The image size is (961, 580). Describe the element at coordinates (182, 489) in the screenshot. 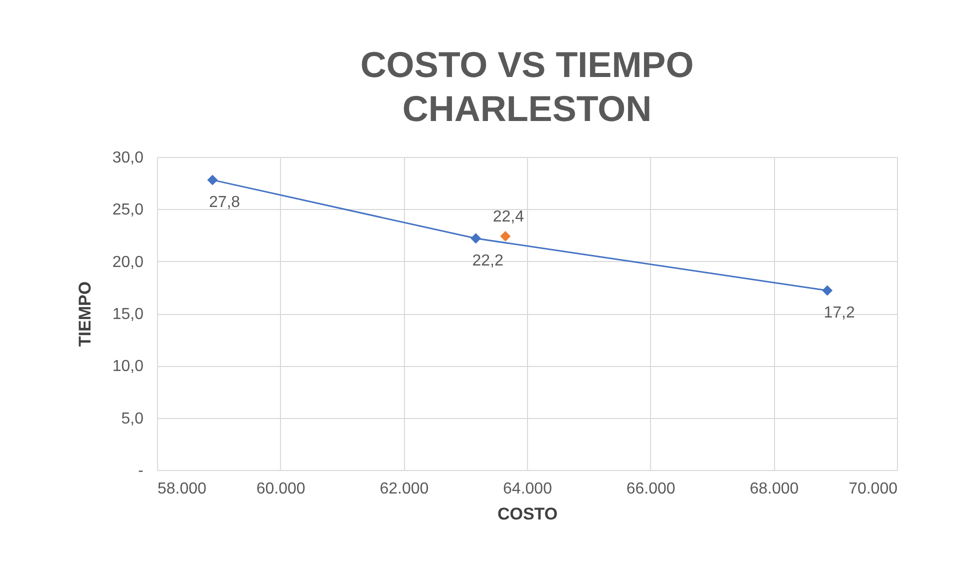

I see `x-tick-label: 58.000` at that location.